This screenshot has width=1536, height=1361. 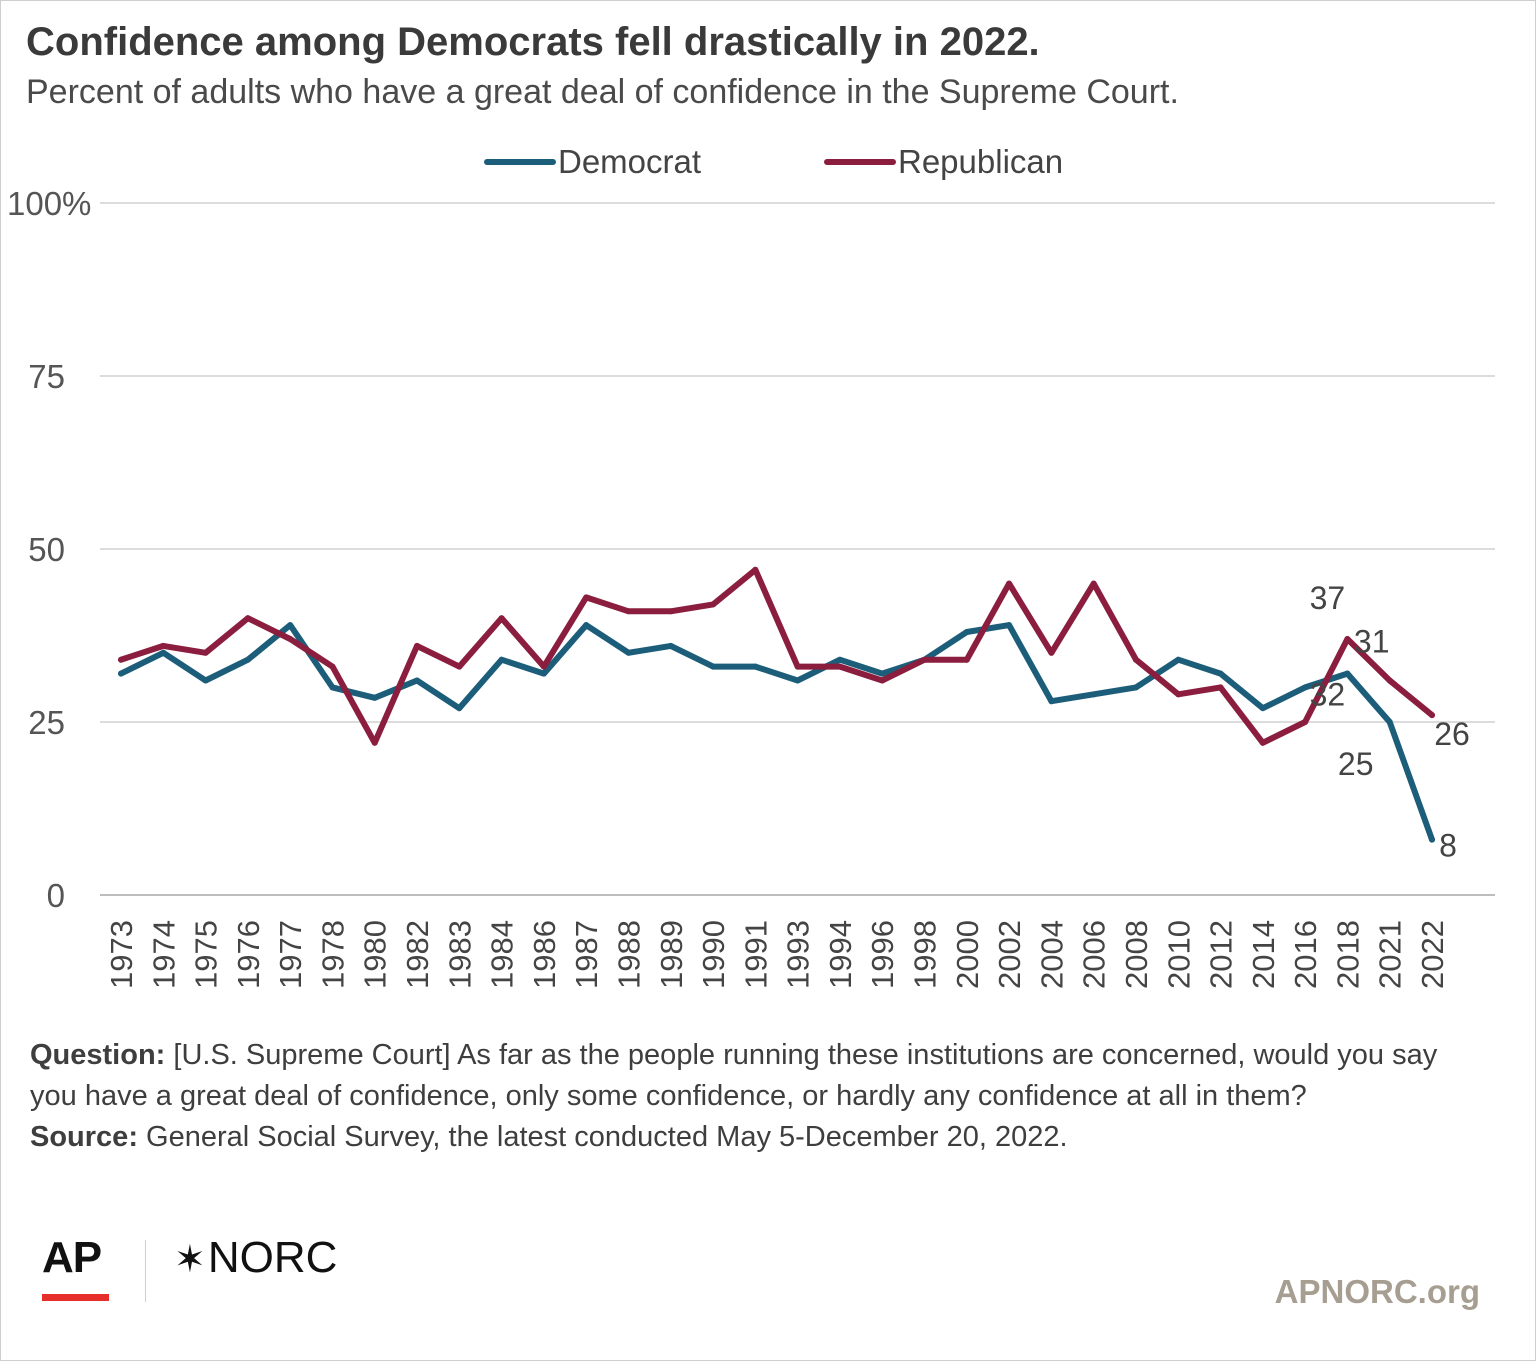 What do you see at coordinates (1347, 954) in the screenshot?
I see `x-tick-label: 2018` at bounding box center [1347, 954].